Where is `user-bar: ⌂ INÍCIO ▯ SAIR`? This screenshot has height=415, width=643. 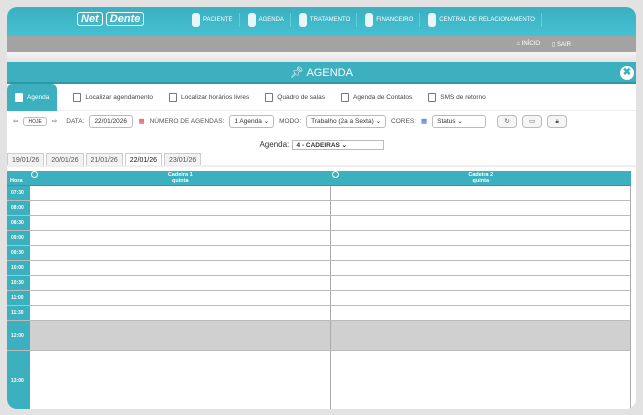 user-bar: ⌂ INÍCIO ▯ SAIR is located at coordinates (321, 44).